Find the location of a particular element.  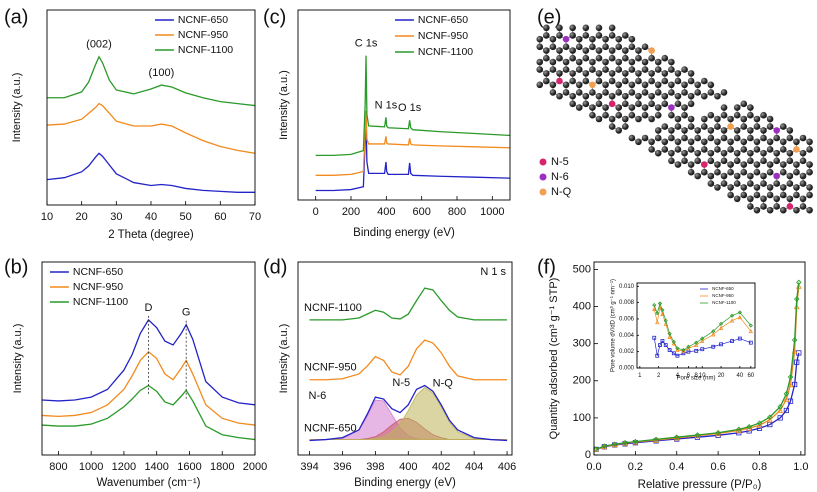

y-axis-label: Intensity (a.u.) is located at coordinates (284, 105).